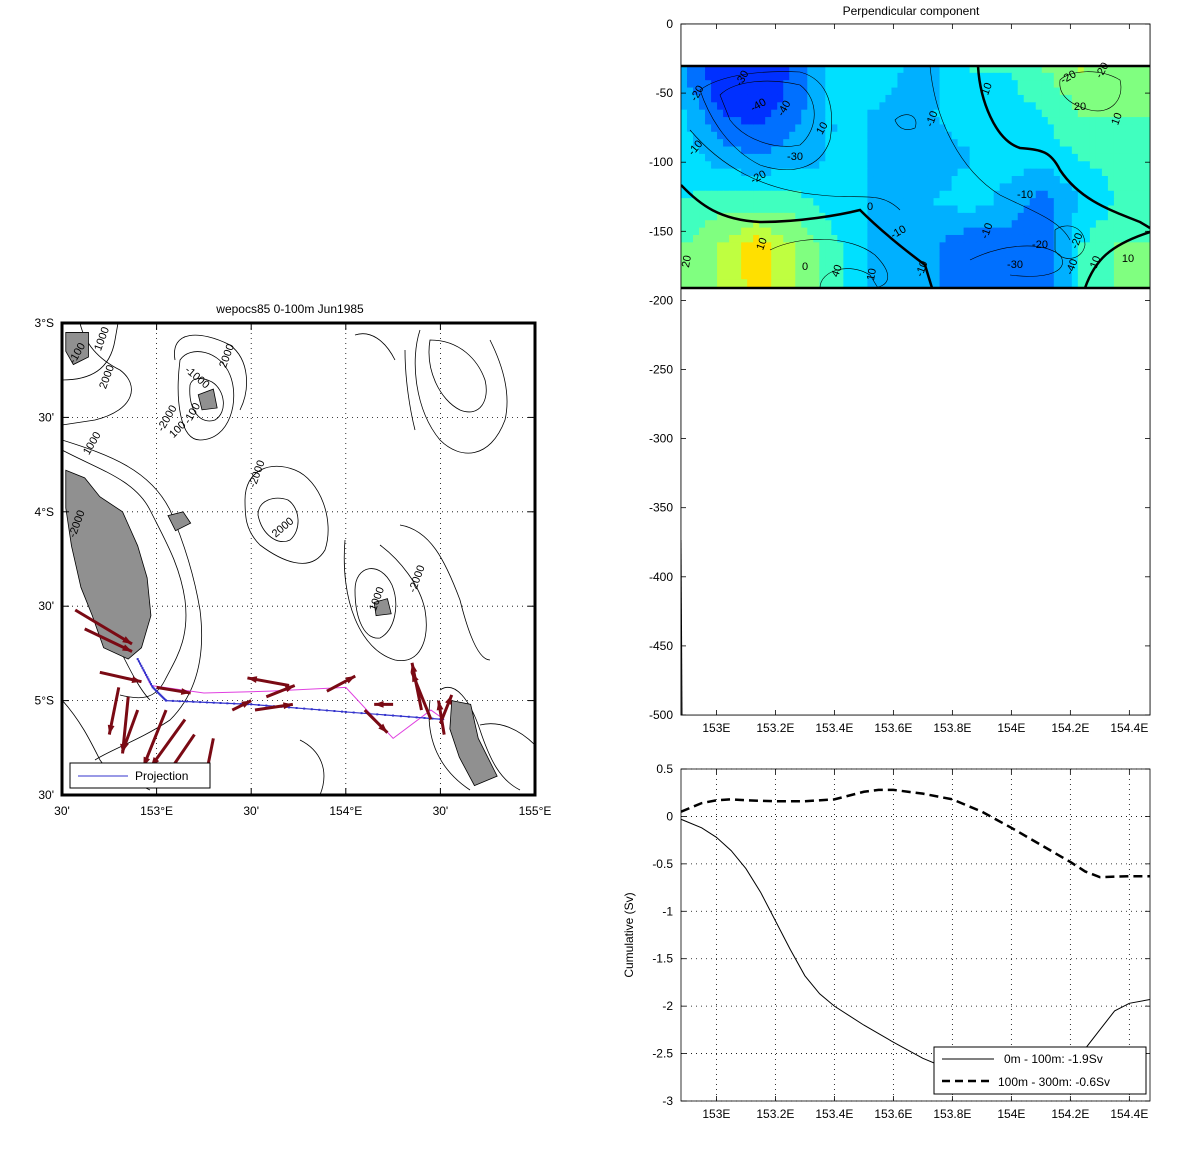 This screenshot has width=1178, height=1154. What do you see at coordinates (761, 244) in the screenshot?
I see `contour-level-label: 10` at bounding box center [761, 244].